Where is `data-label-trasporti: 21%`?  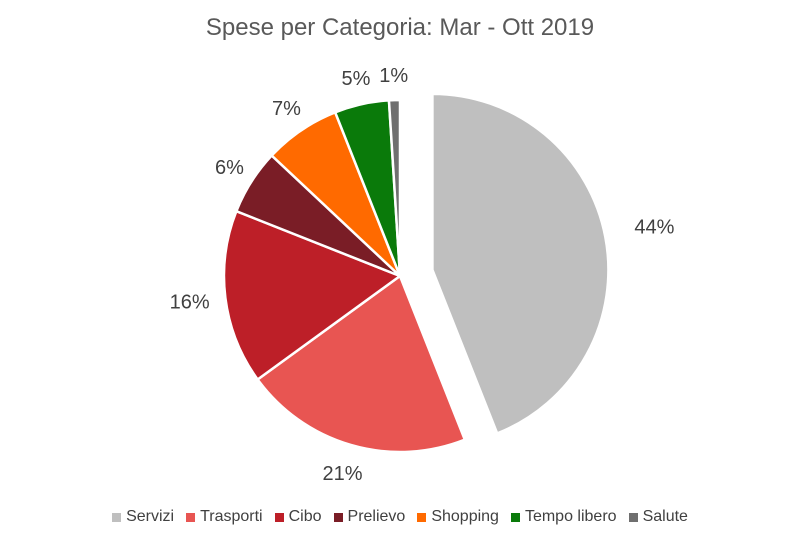 data-label-trasporti: 21% is located at coordinates (343, 474).